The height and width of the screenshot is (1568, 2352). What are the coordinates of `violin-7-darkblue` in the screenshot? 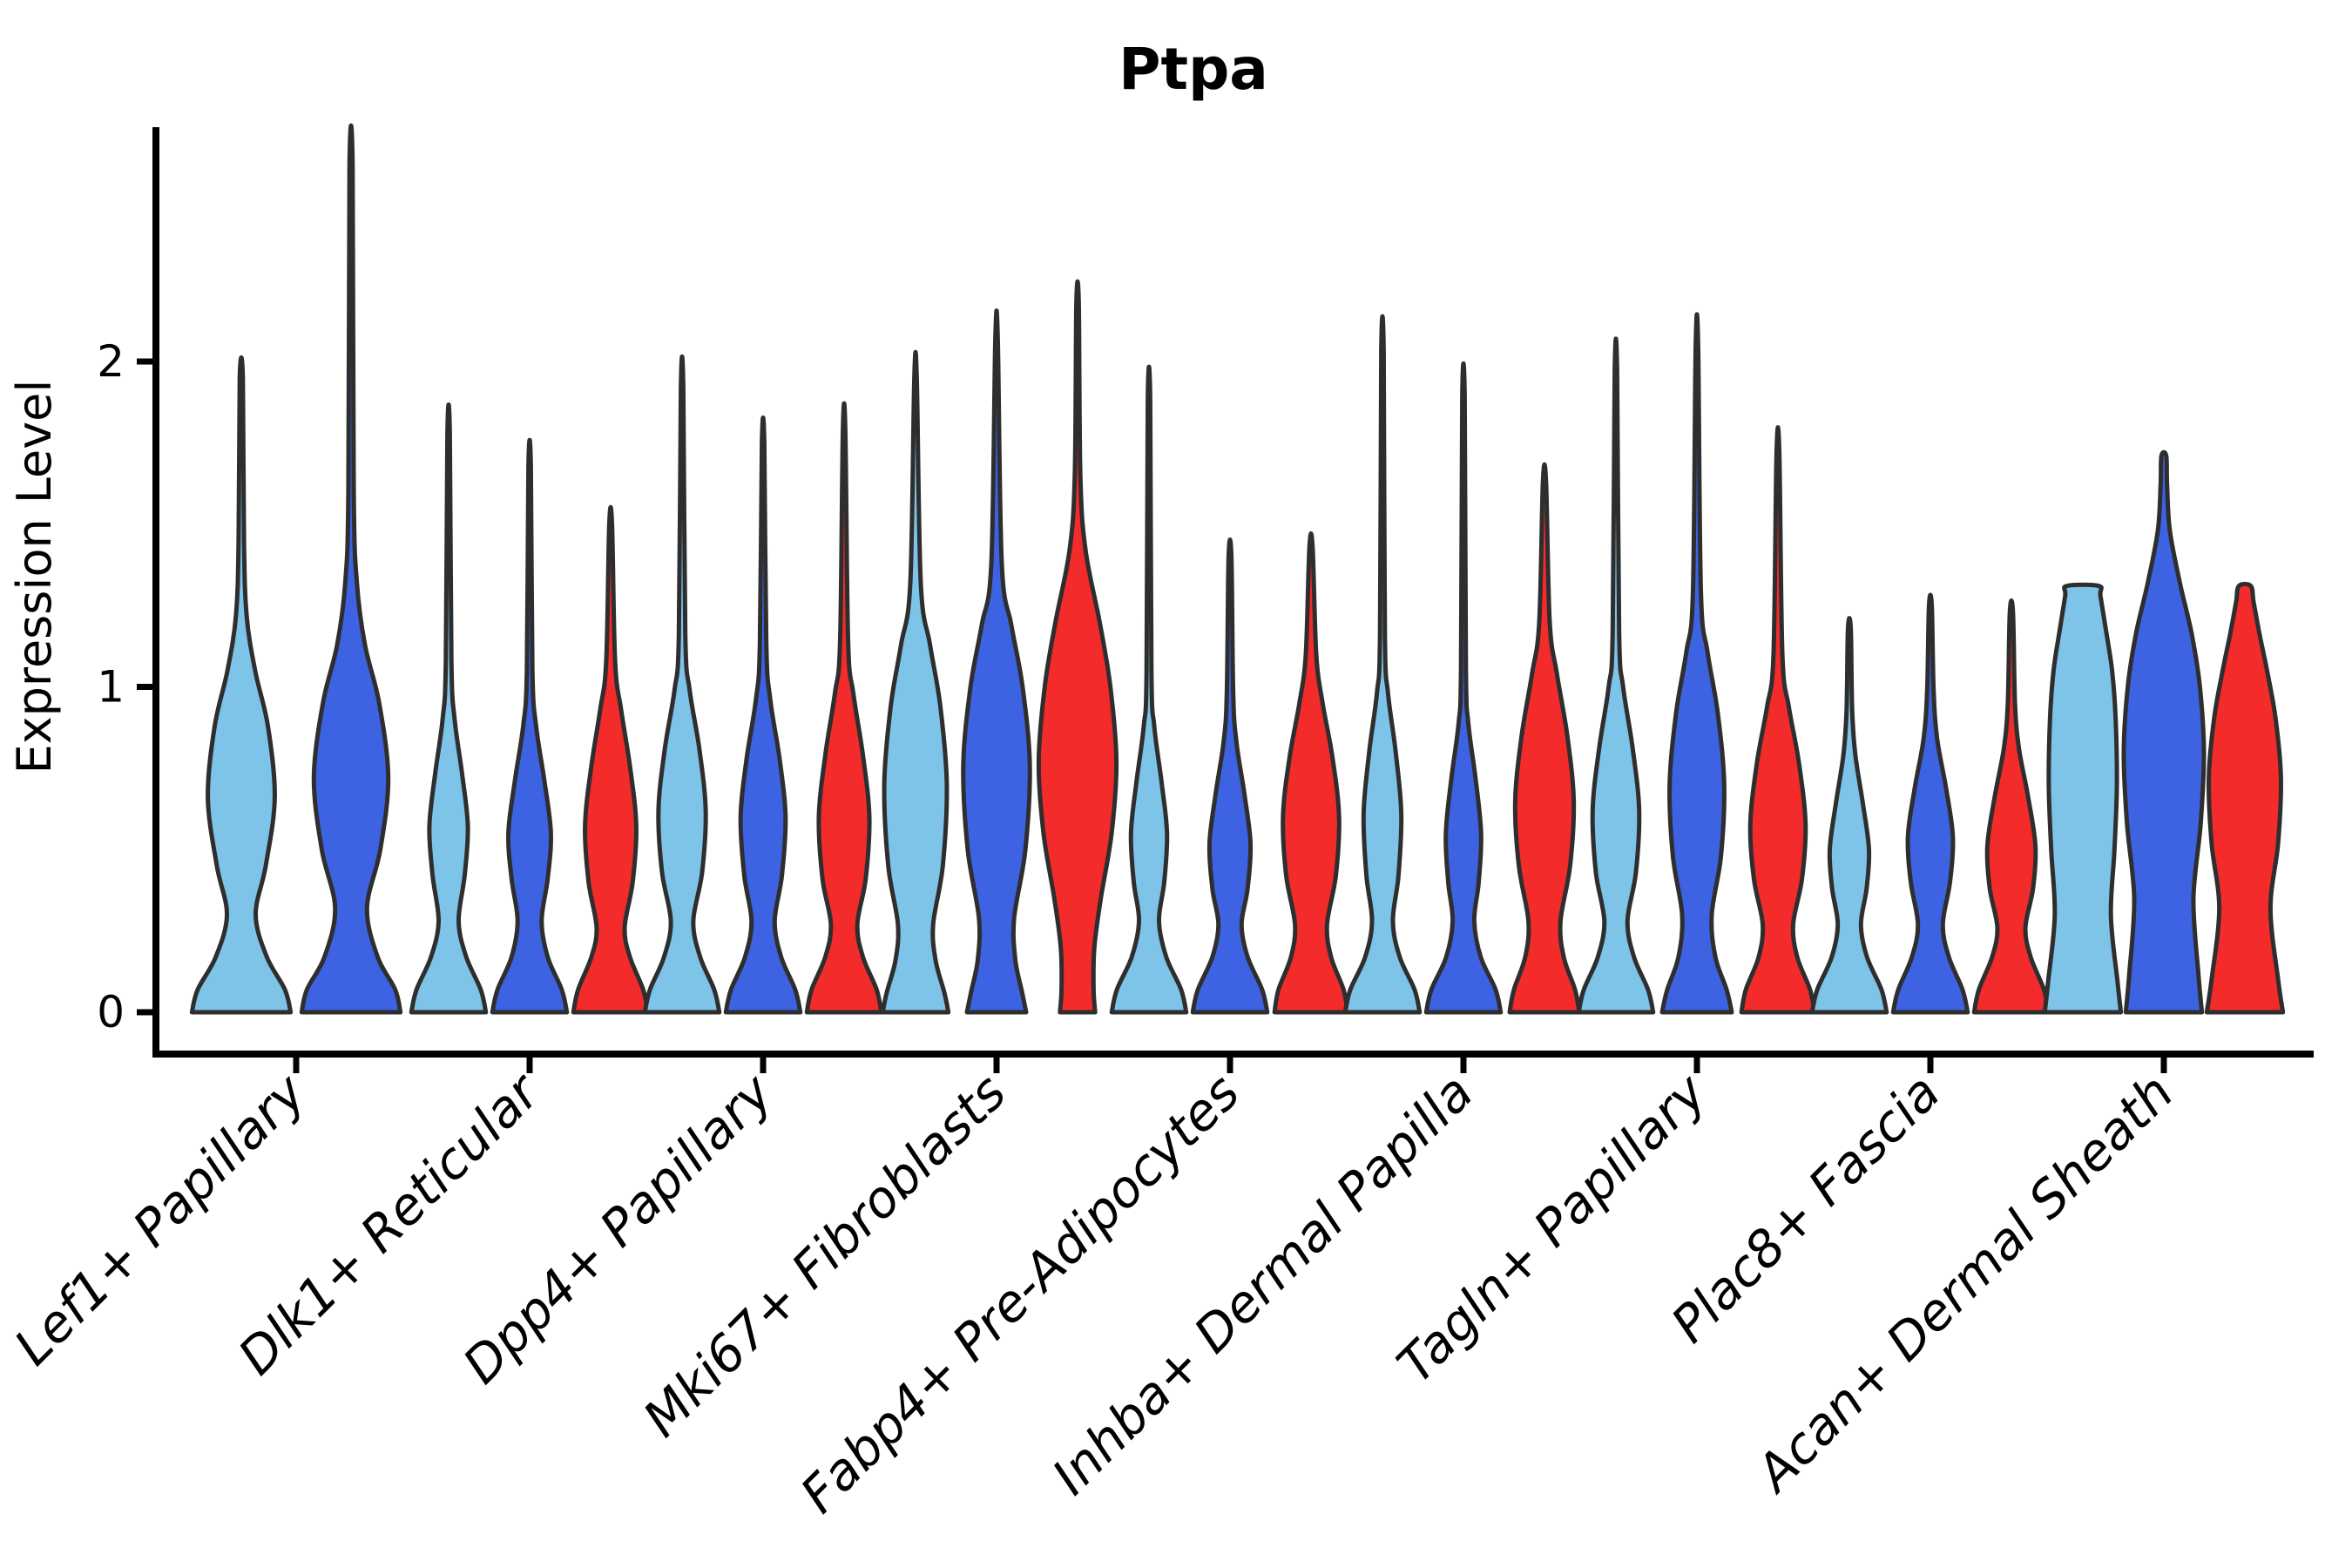 It's located at (1930, 803).